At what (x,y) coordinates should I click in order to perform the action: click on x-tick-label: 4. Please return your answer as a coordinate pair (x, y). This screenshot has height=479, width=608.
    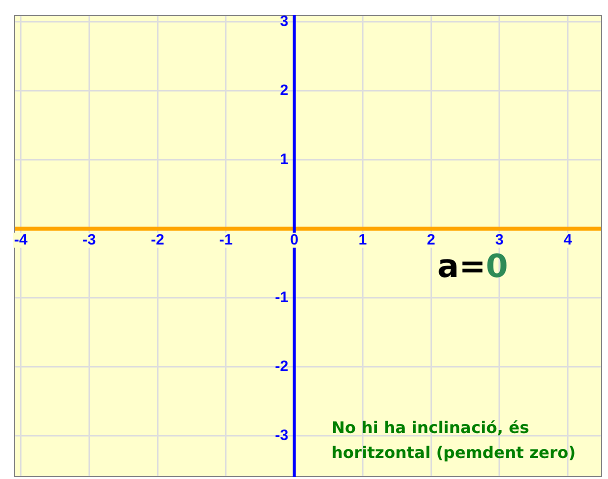
    Looking at the image, I should click on (568, 239).